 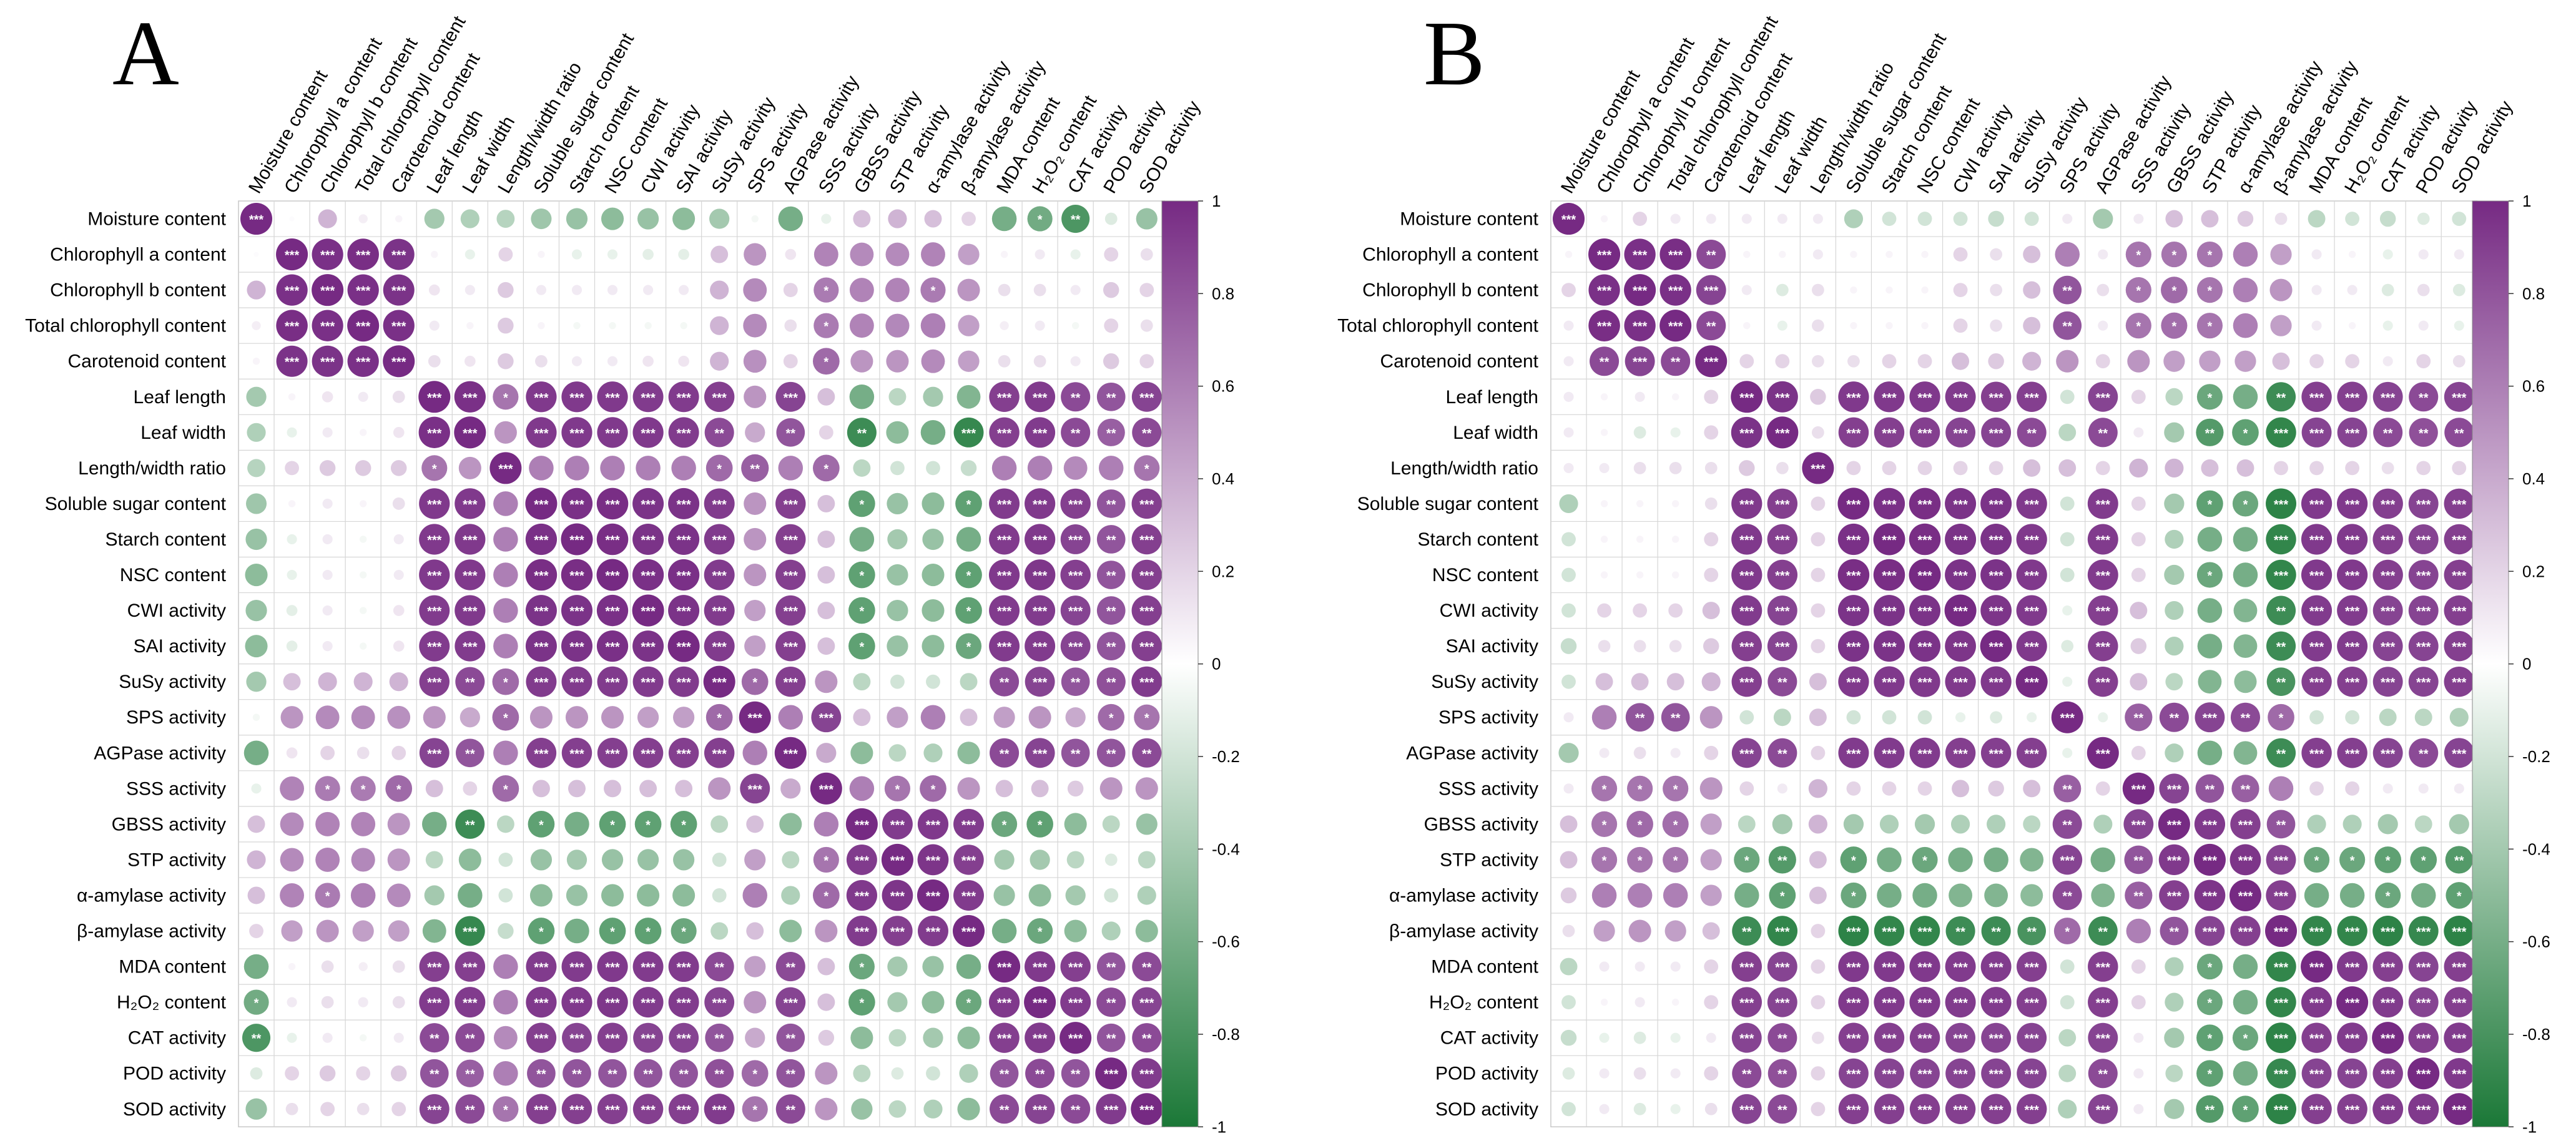 I want to click on sig-stars-r6-c20: ***, so click(x=968, y=434).